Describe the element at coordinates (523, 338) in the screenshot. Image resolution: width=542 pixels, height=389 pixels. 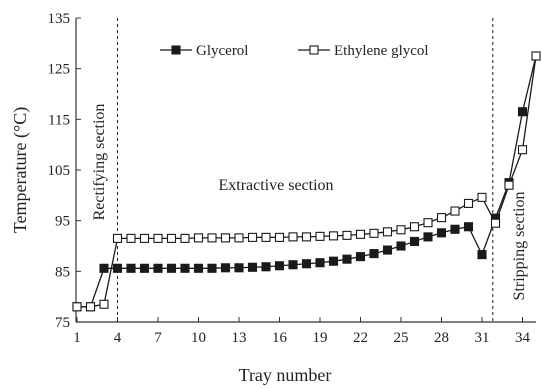
I see `x-tick-label-34: 34` at that location.